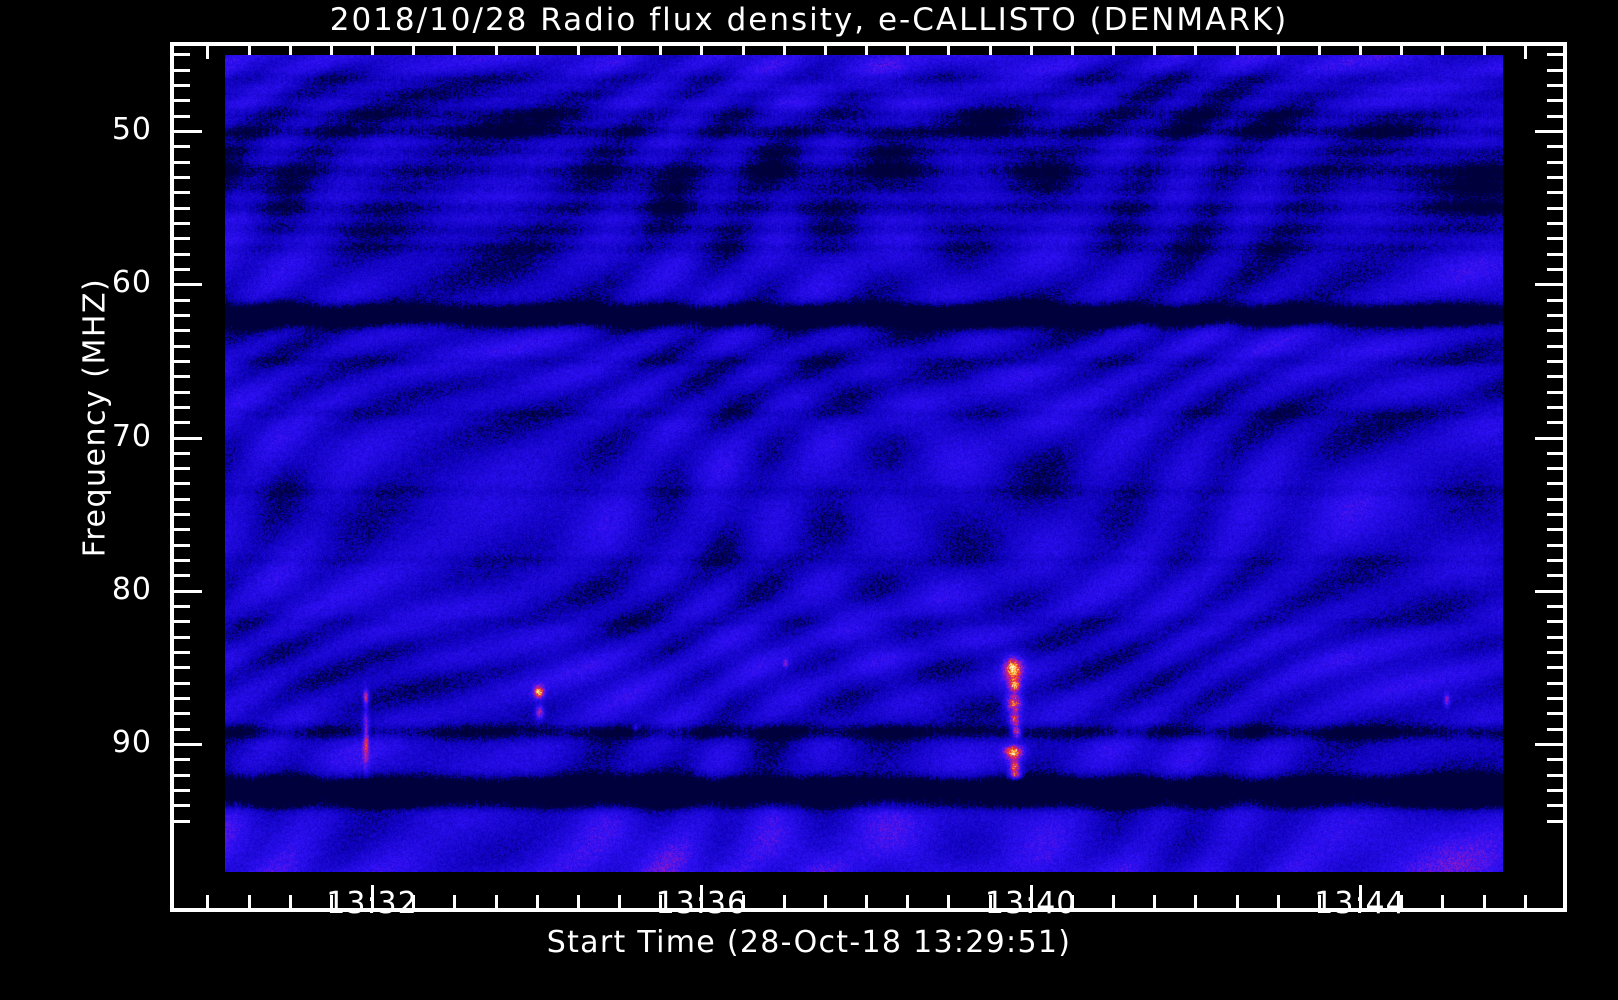 The image size is (1618, 1000). I want to click on axis-spine-right, so click(1565, 477).